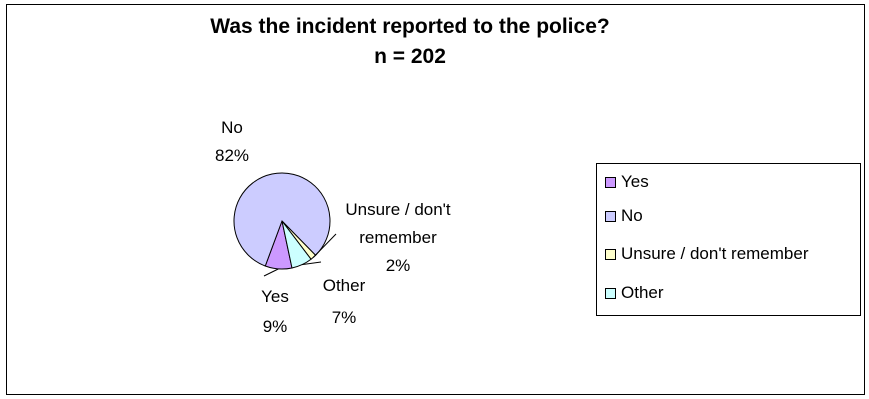  What do you see at coordinates (344, 317) in the screenshot?
I see `data-label-other-line-2: 7%` at bounding box center [344, 317].